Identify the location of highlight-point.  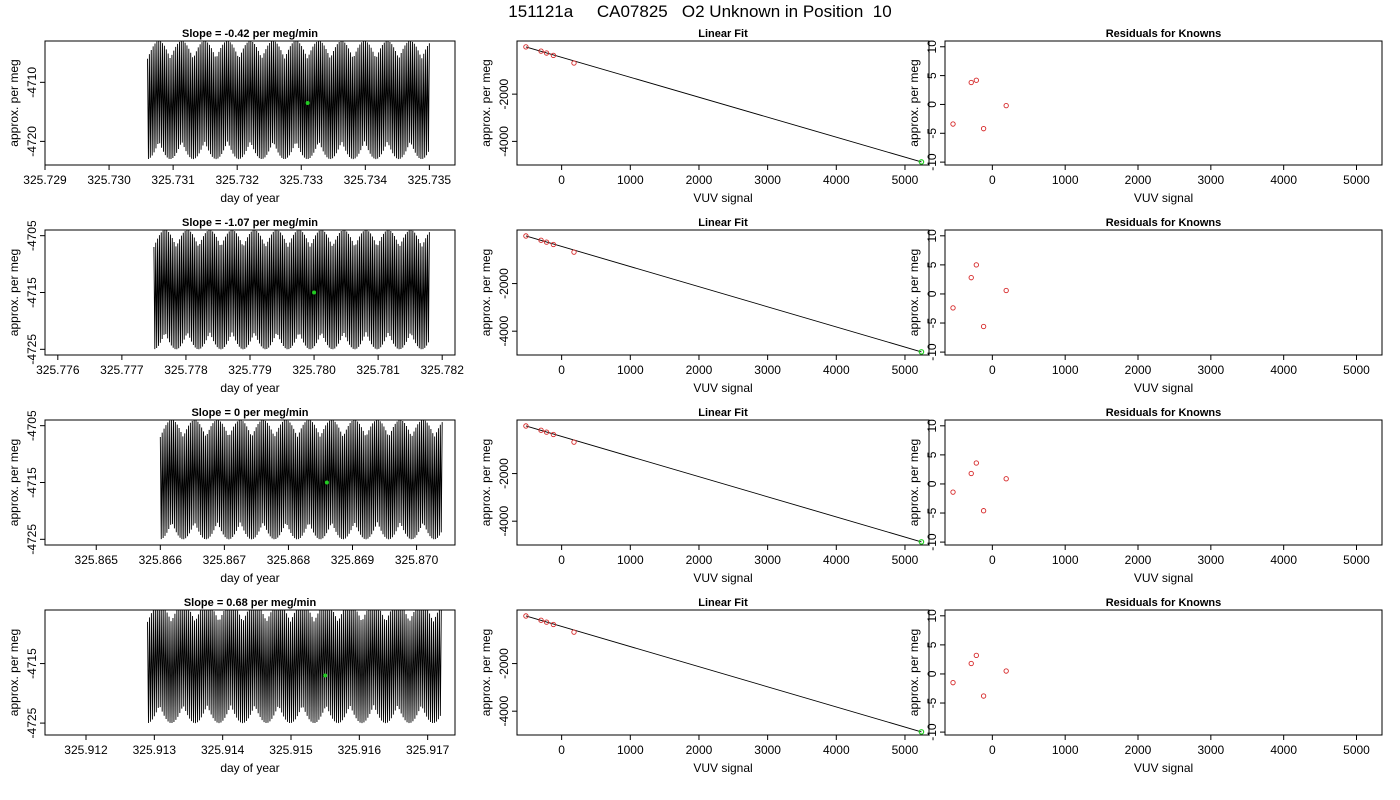
(307, 103).